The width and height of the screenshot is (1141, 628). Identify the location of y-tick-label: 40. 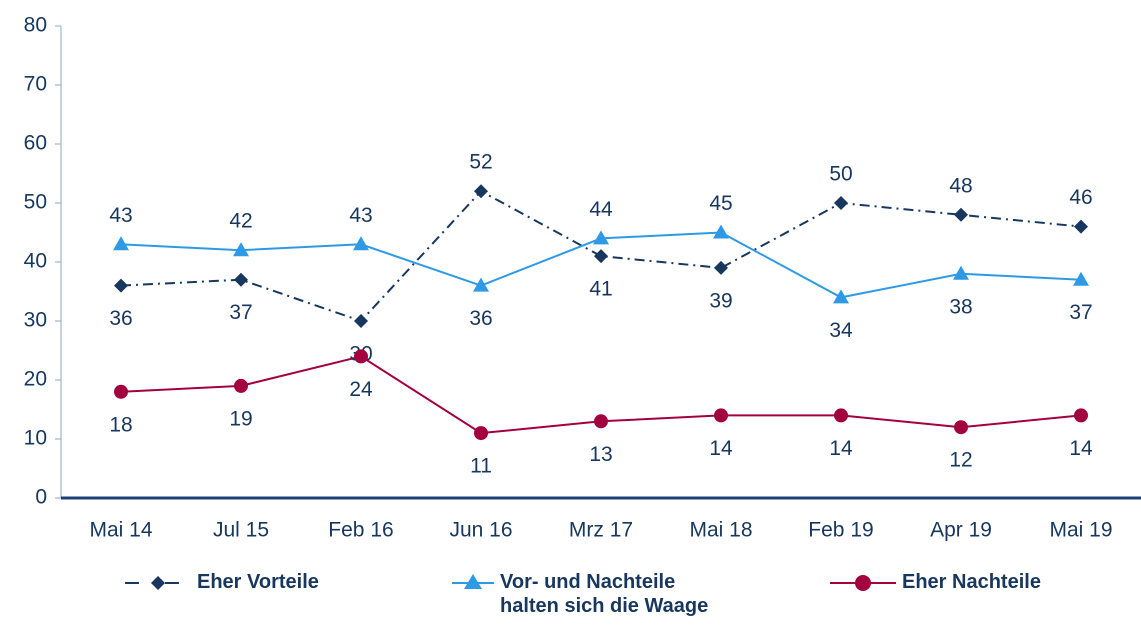
(35, 261).